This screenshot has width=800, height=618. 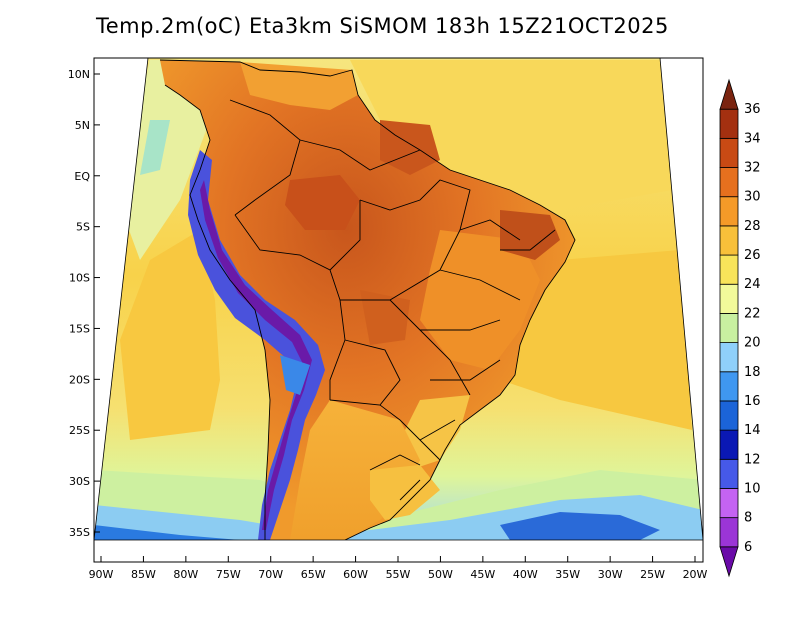 I want to click on atlantic-subtropical-band, so click(x=596, y=340).